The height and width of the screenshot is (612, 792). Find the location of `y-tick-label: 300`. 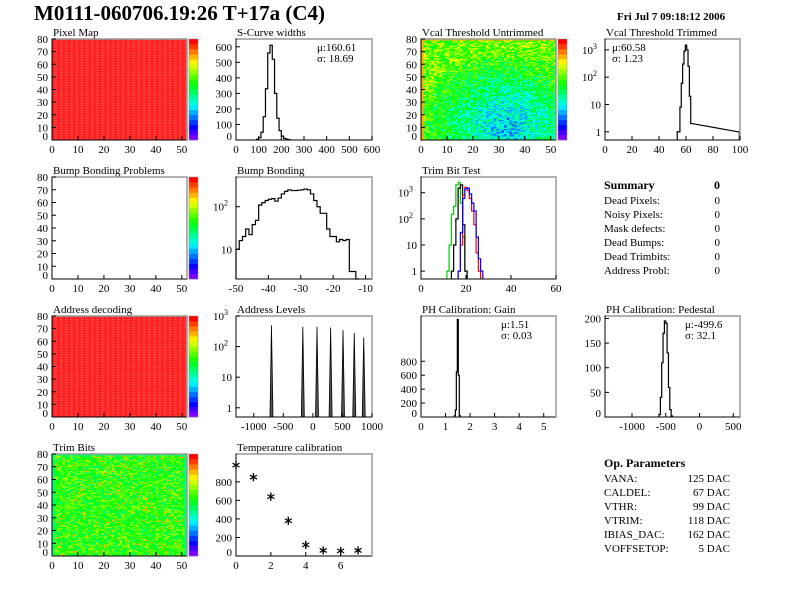

y-tick-label: 300 is located at coordinates (224, 94).